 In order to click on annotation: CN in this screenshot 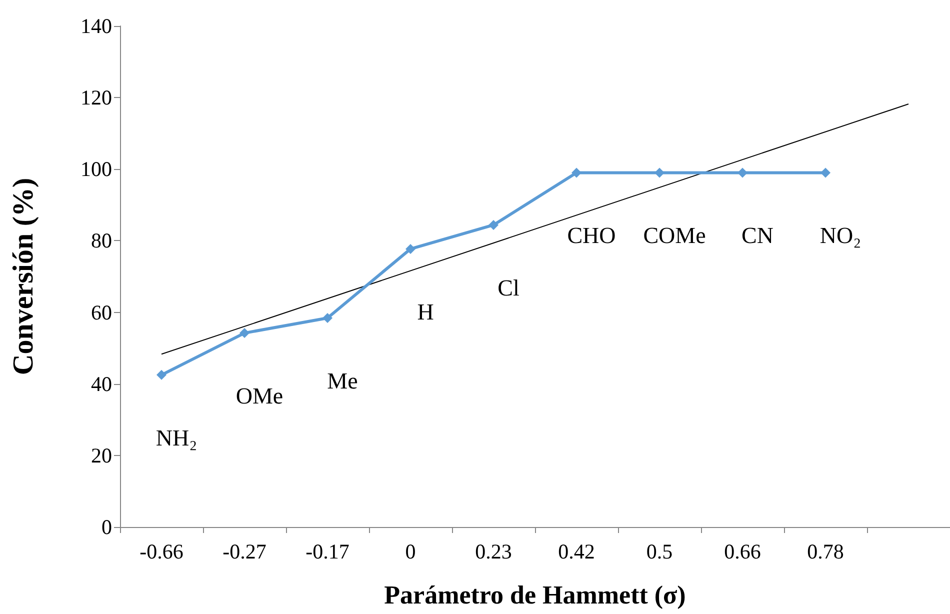, I will do `click(758, 235)`.